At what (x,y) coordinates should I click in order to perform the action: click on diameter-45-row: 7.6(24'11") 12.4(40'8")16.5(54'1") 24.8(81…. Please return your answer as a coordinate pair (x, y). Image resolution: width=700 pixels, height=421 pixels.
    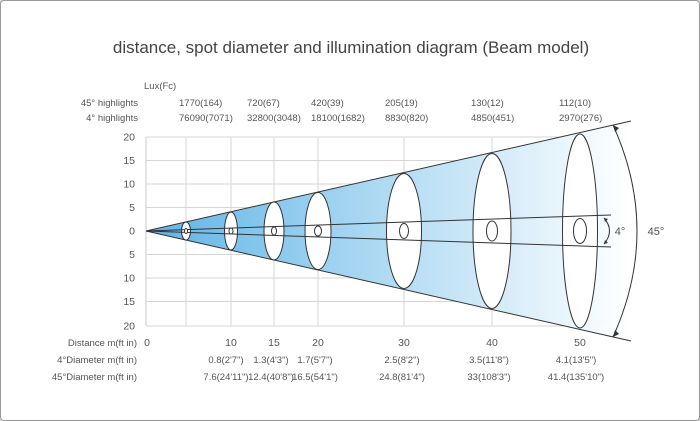
    Looking at the image, I should click on (403, 377).